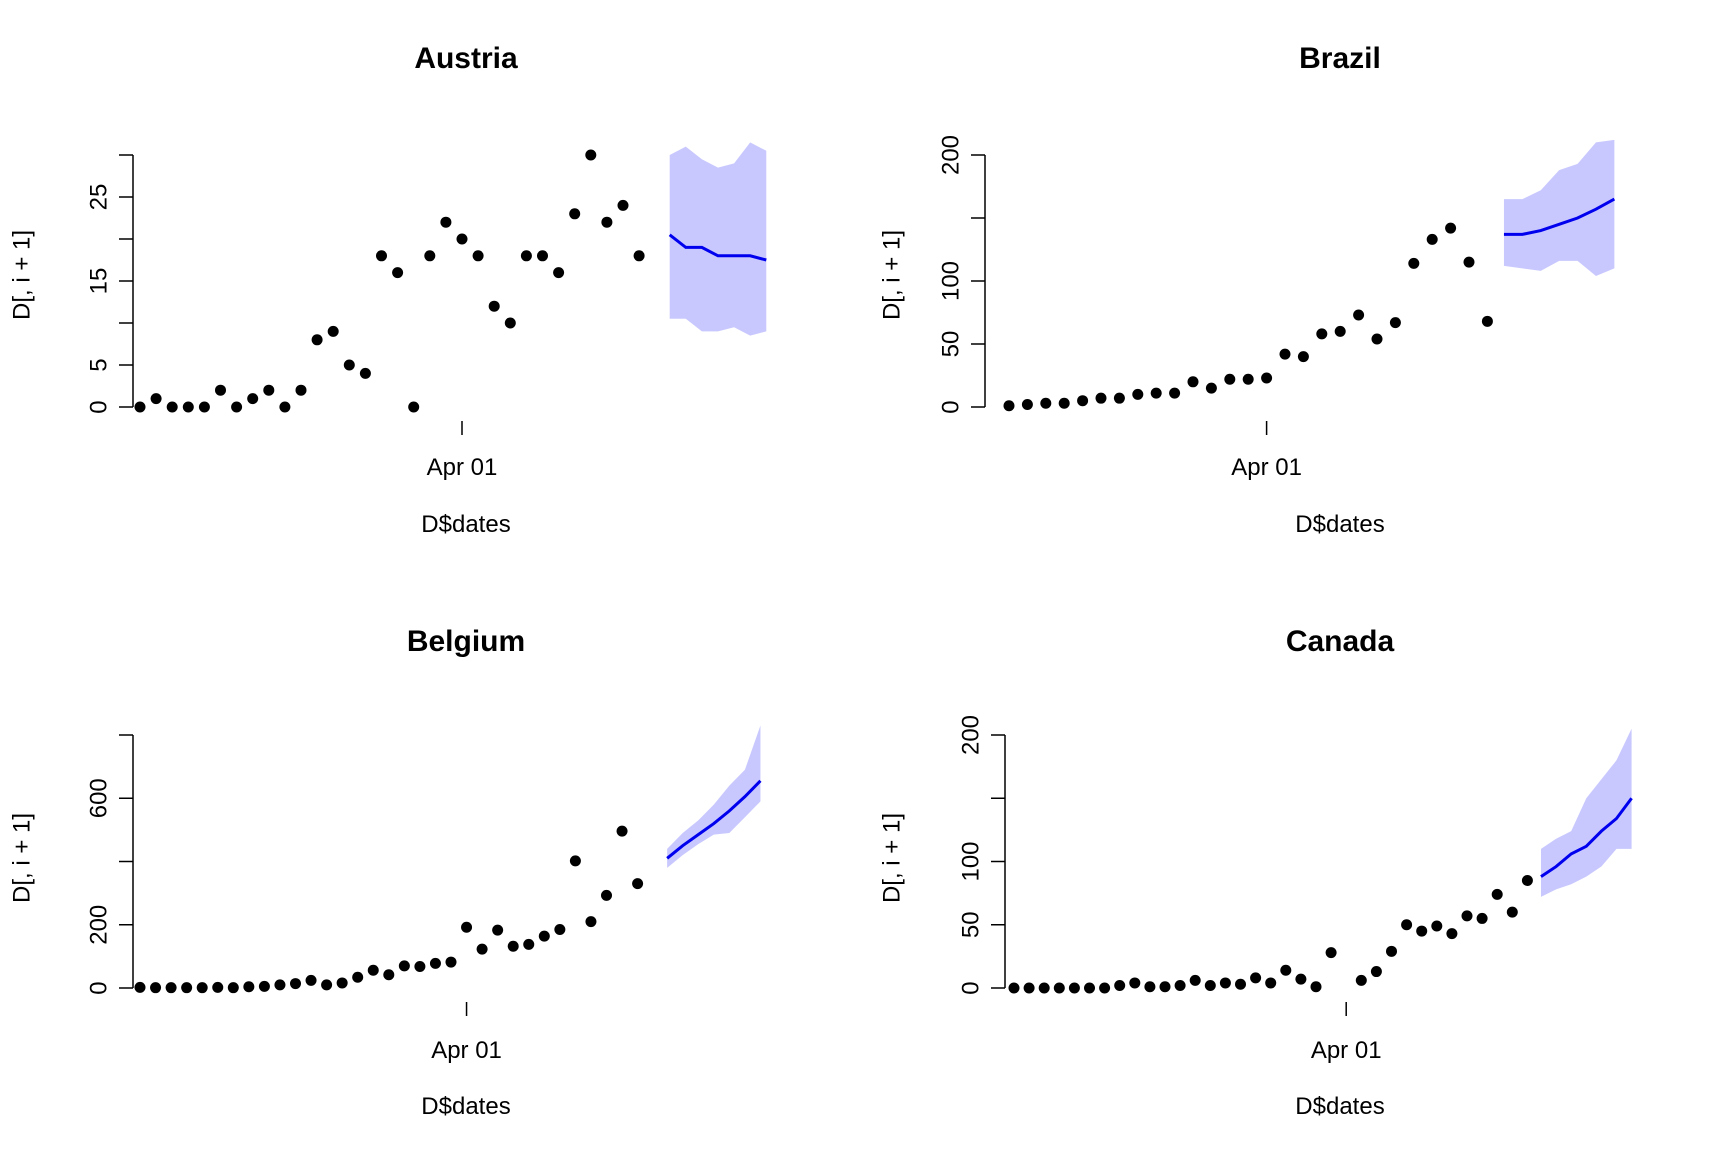 This screenshot has height=1157, width=1728. Describe the element at coordinates (99, 197) in the screenshot. I see `y-tick-label: 25` at that location.